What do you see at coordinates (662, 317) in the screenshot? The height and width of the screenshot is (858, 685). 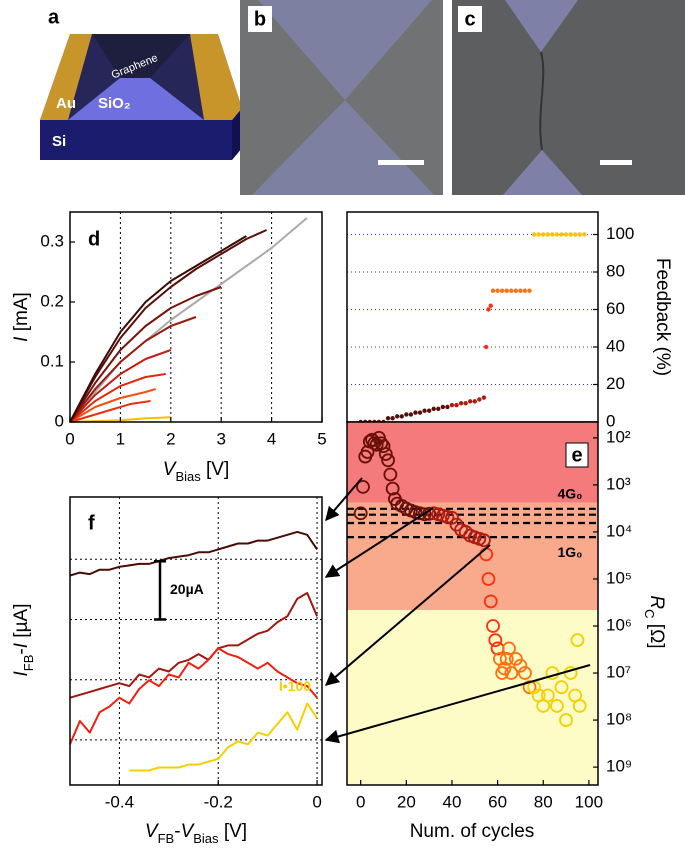 I see `y-axis-label: Feedback (%)` at bounding box center [662, 317].